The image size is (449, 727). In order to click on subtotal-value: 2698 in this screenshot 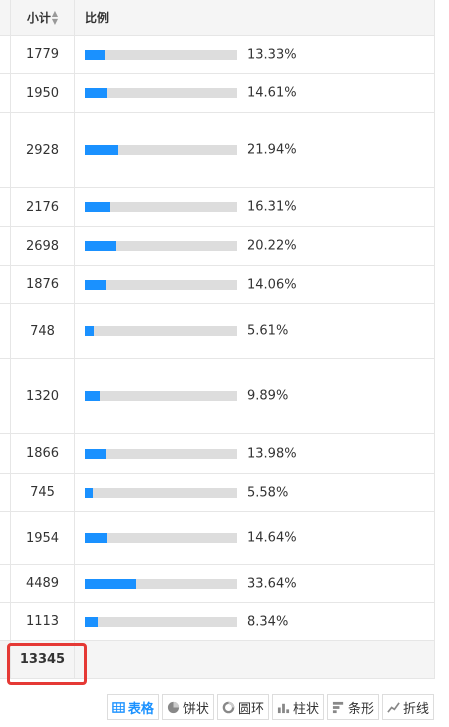, I will do `click(42, 246)`.